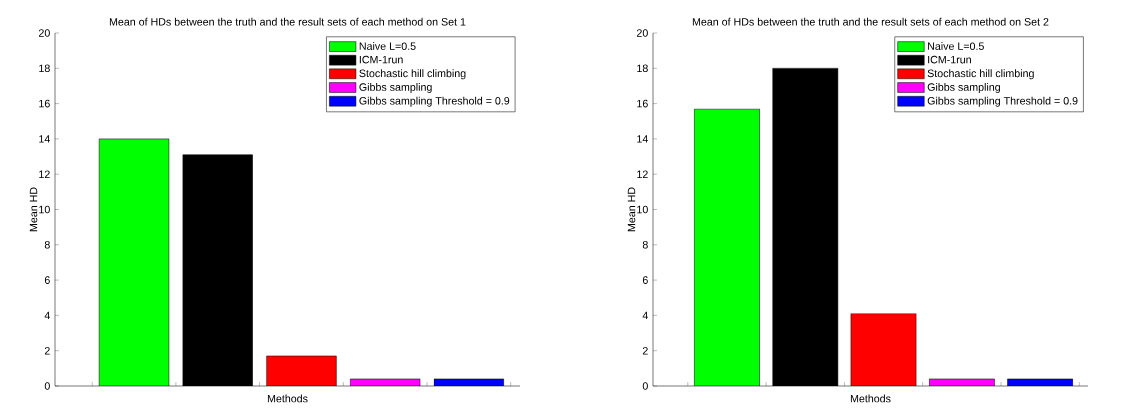  I want to click on chart-title: Mean of HDs between the truth and the result sets of each method on Set 1, so click(287, 21).